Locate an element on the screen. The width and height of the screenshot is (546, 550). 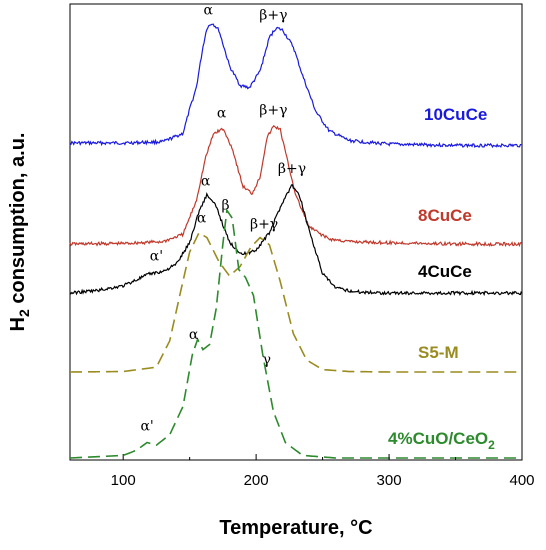
y-axis-title-main: H is located at coordinates (18, 324).